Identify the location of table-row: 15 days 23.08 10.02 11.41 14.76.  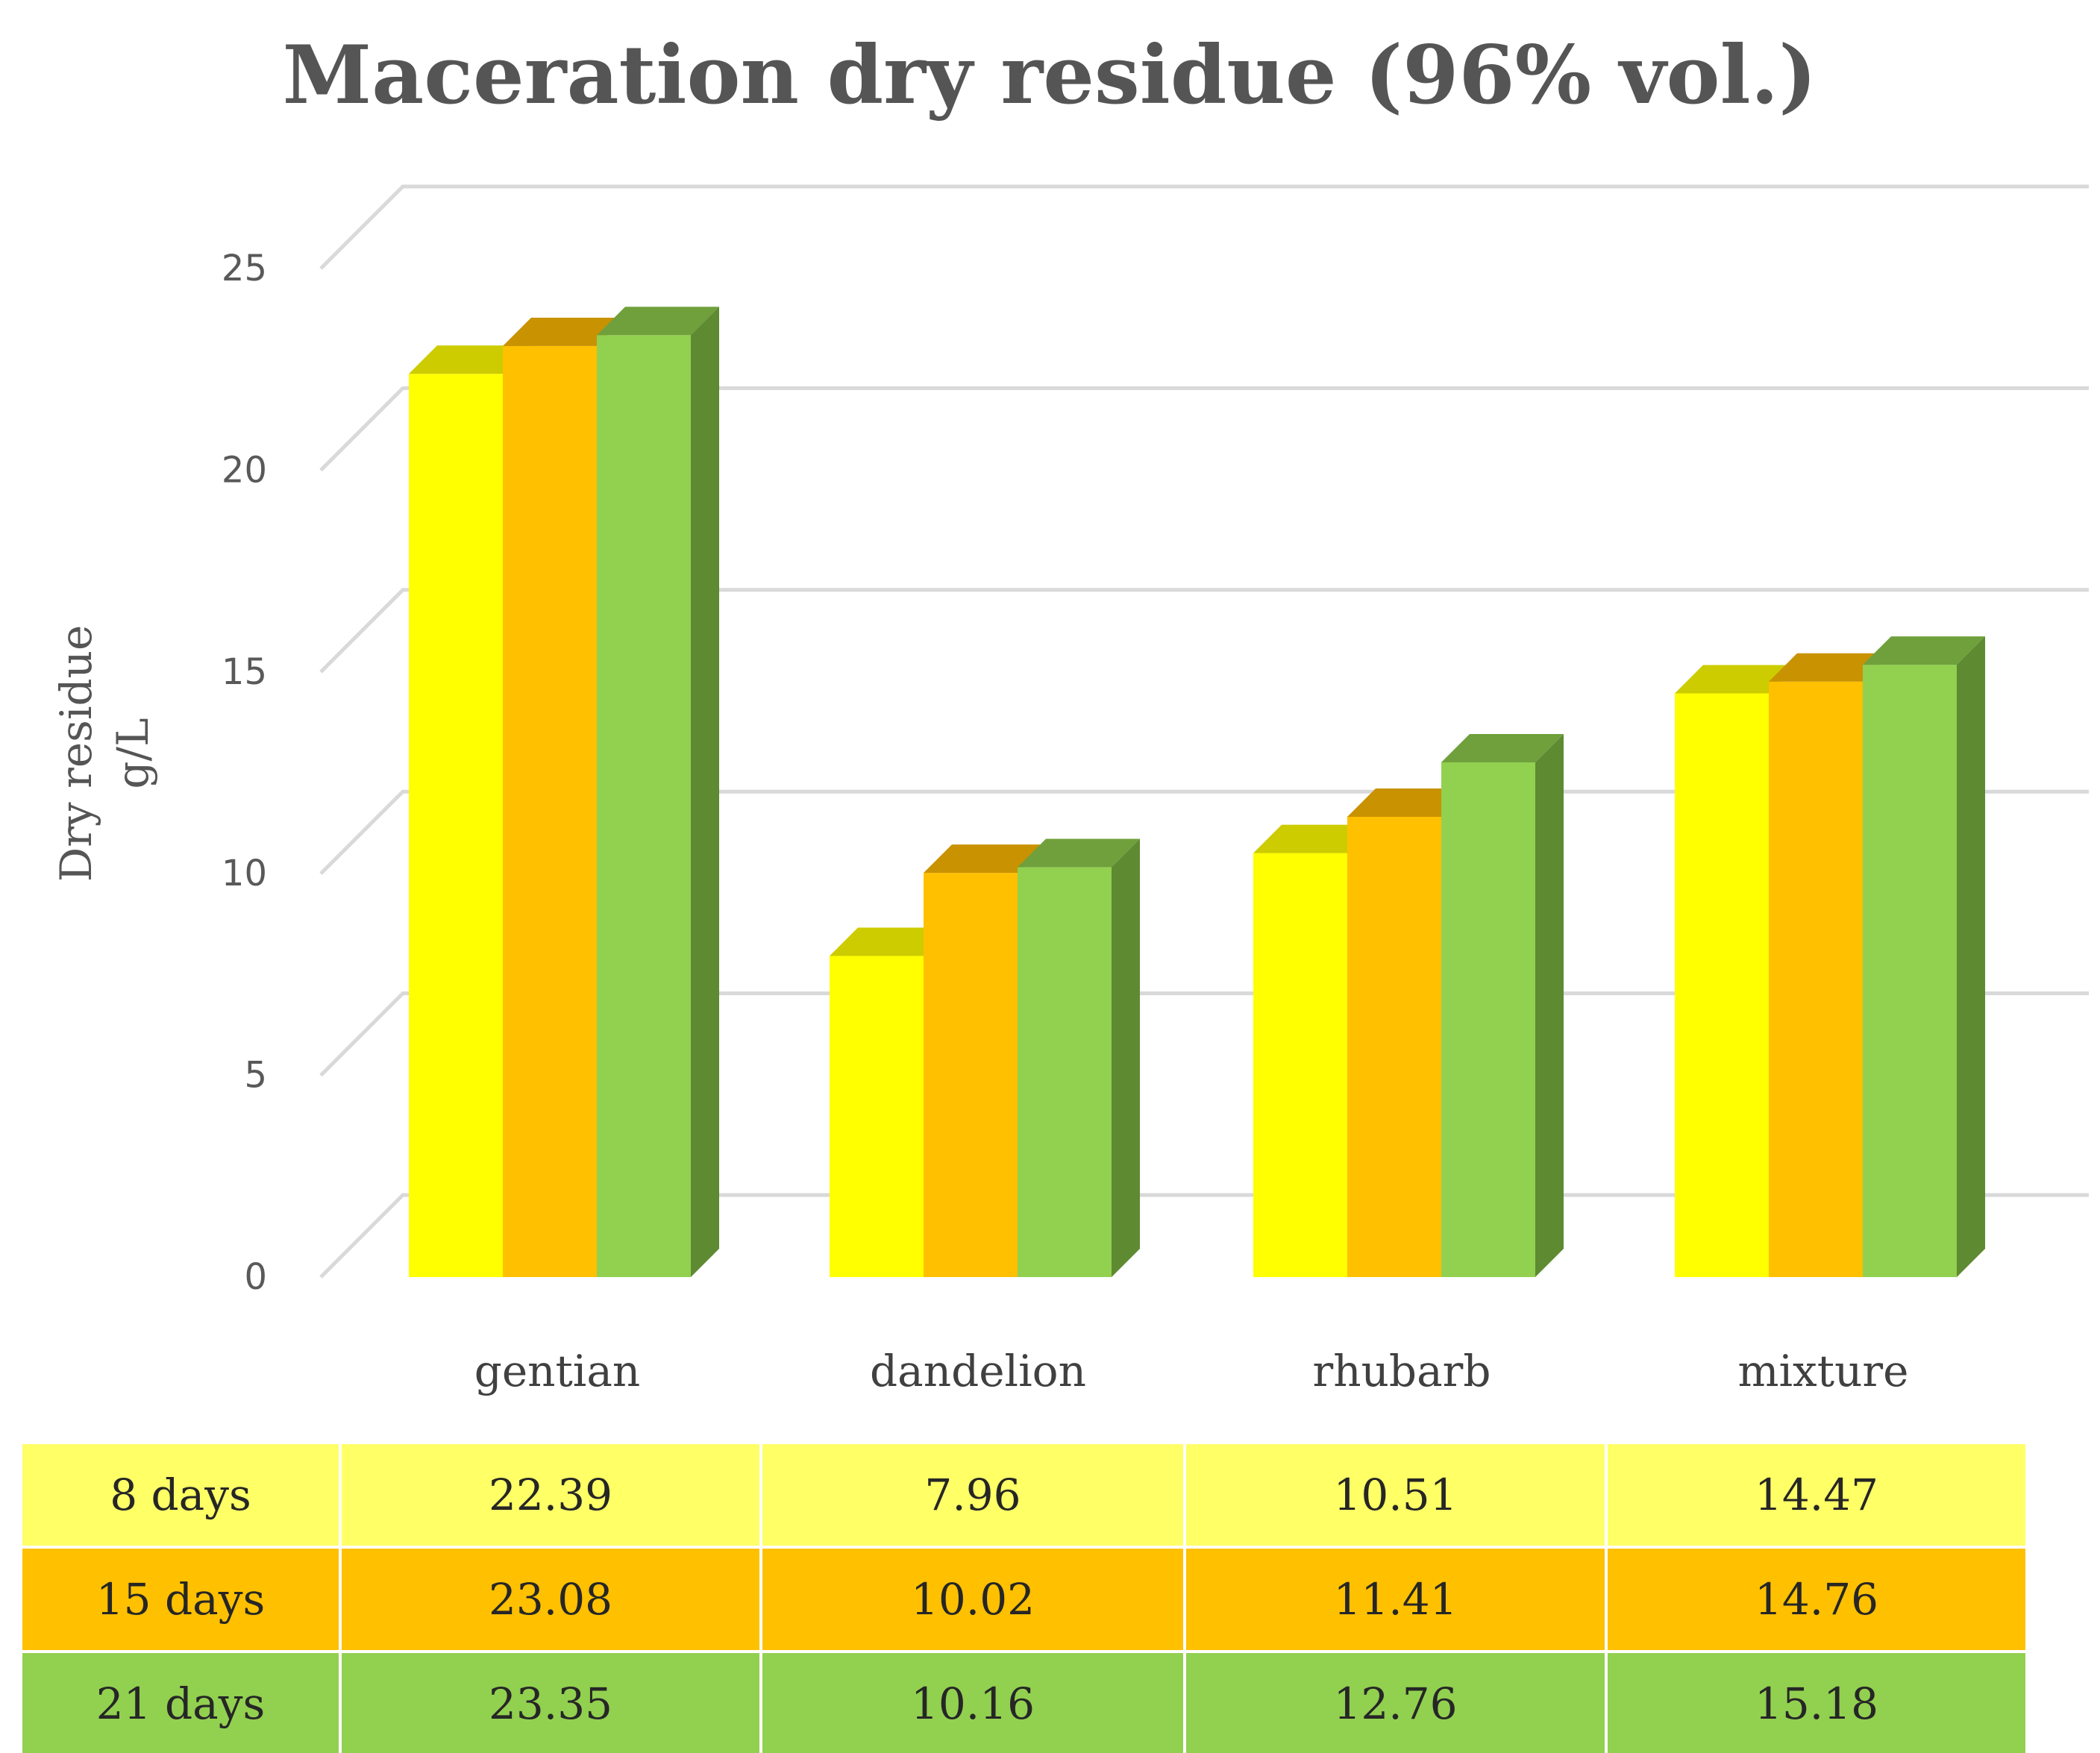
(1023, 1599).